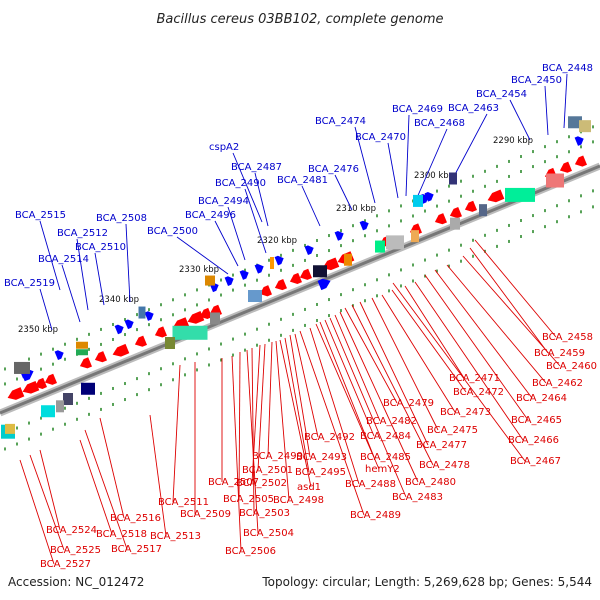 The height and width of the screenshot is (600, 600). Describe the element at coordinates (439, 123) in the screenshot. I see `gene-label: BCA_2468` at that location.